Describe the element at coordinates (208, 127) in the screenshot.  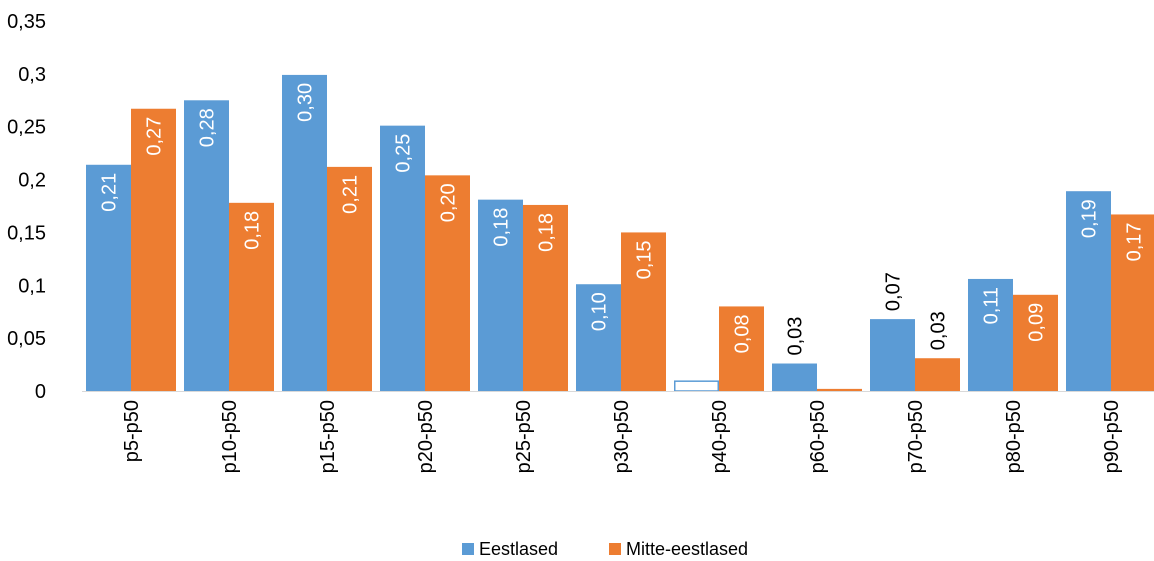
I see `data-label: 0,28` at that location.